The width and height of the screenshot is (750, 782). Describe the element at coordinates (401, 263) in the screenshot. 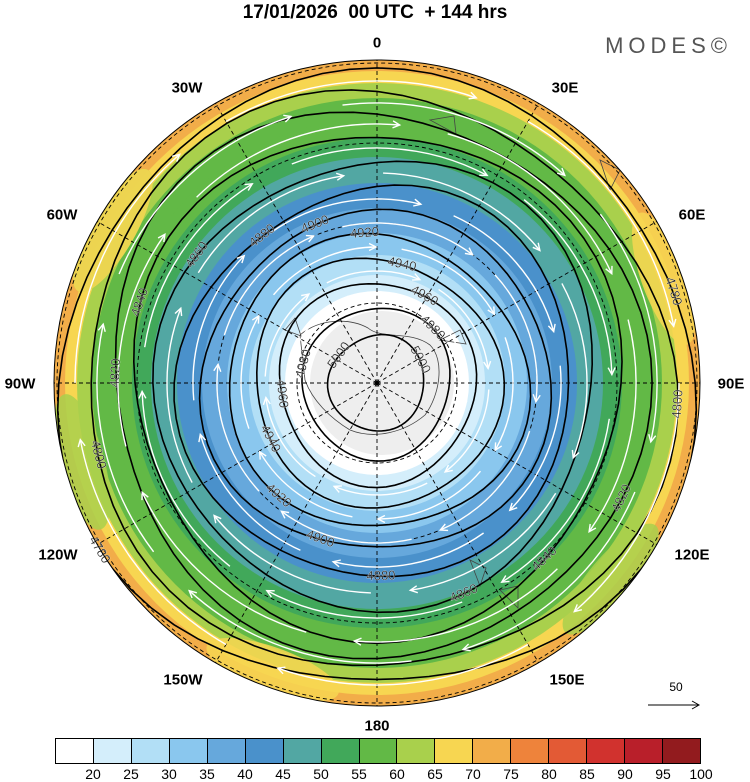

I see `contour-label: 4940` at that location.